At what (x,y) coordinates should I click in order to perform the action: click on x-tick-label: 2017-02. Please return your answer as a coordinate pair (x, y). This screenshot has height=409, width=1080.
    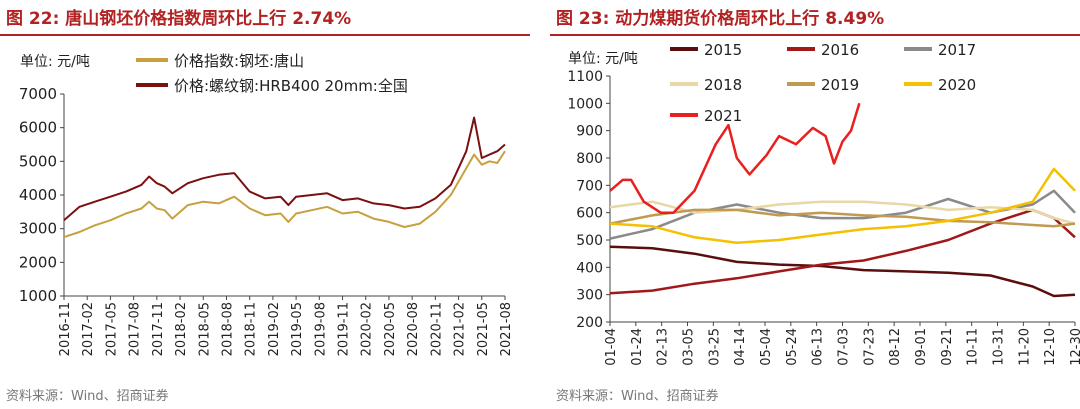
    Looking at the image, I should click on (88, 329).